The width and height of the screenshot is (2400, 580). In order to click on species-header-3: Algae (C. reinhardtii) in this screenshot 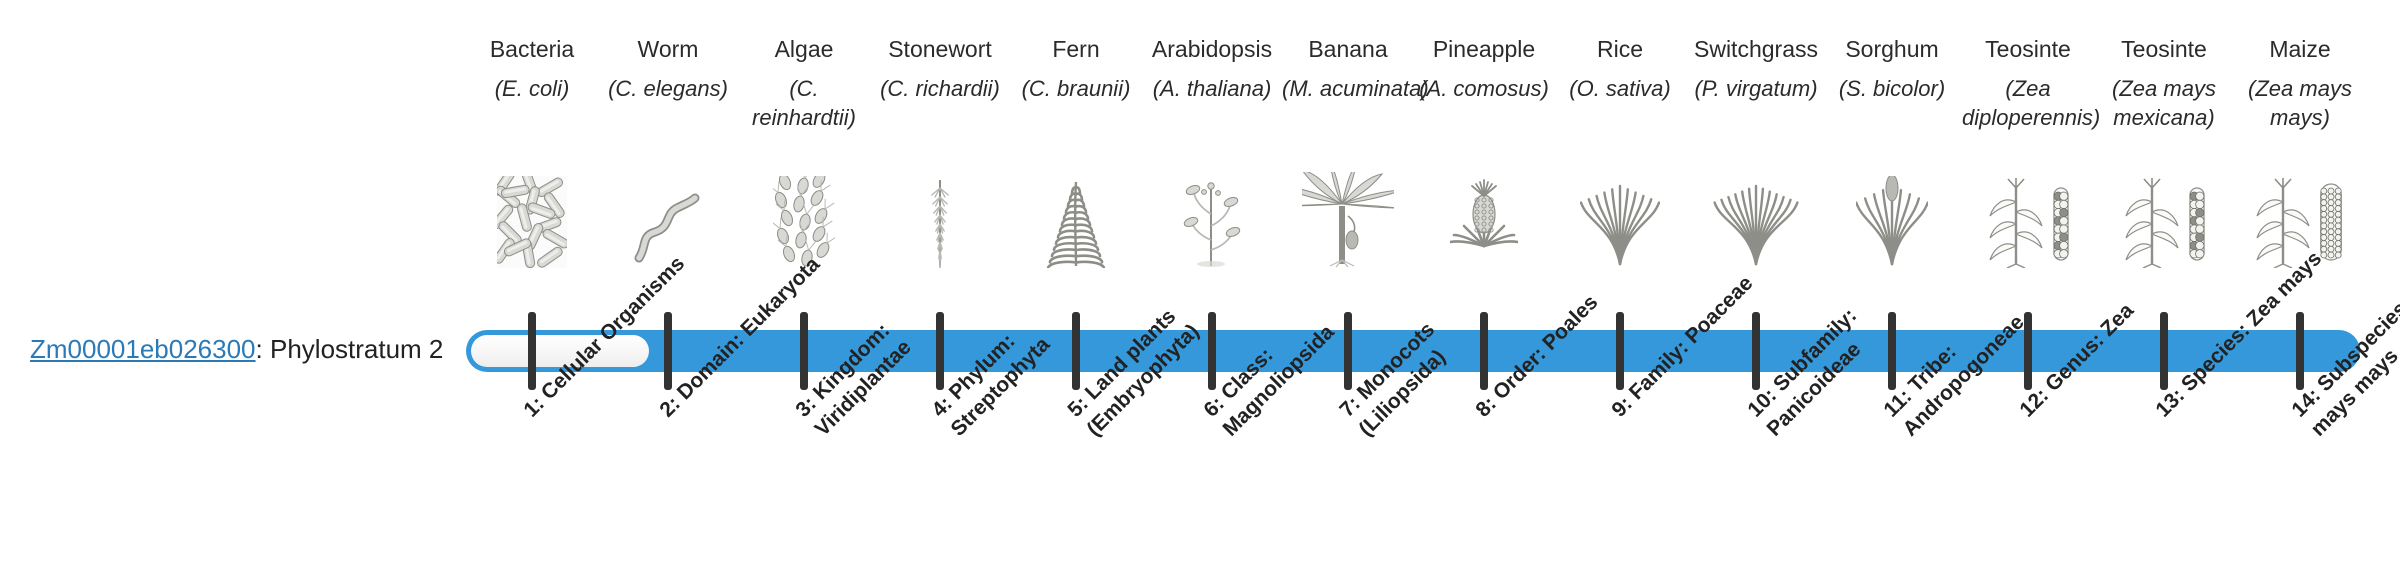, I will do `click(804, 83)`.